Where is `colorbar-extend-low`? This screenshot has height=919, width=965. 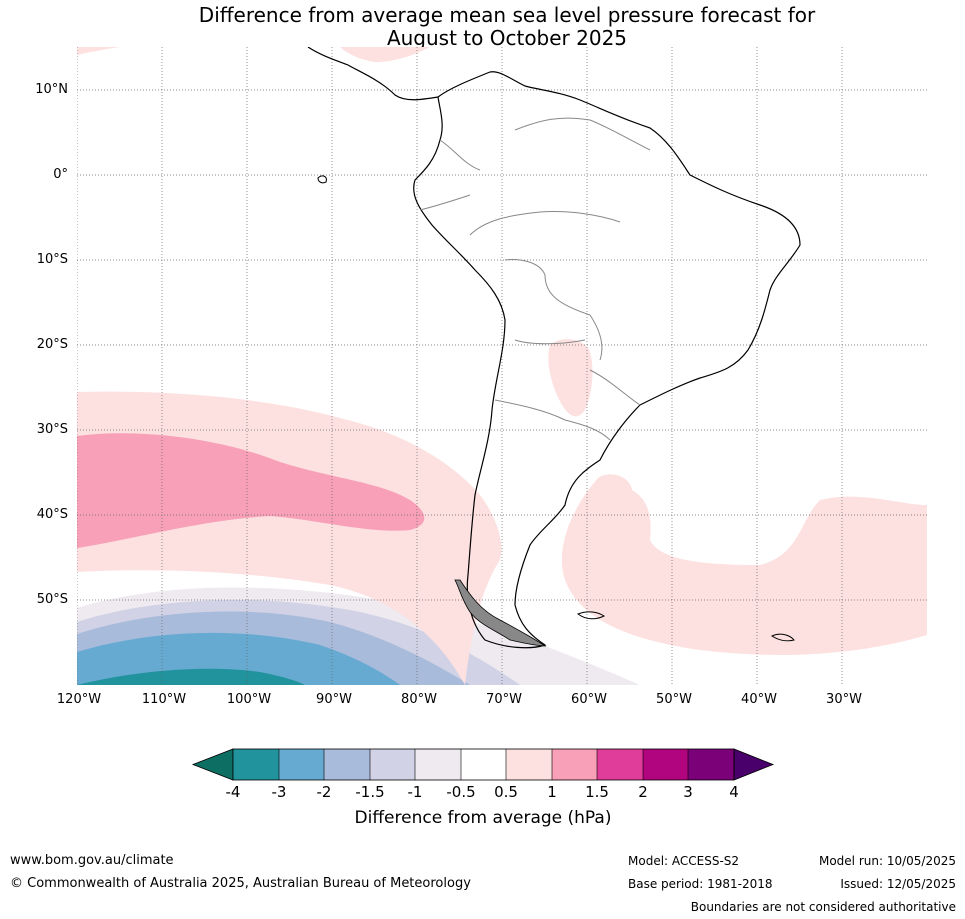
colorbar-extend-low is located at coordinates (212, 764).